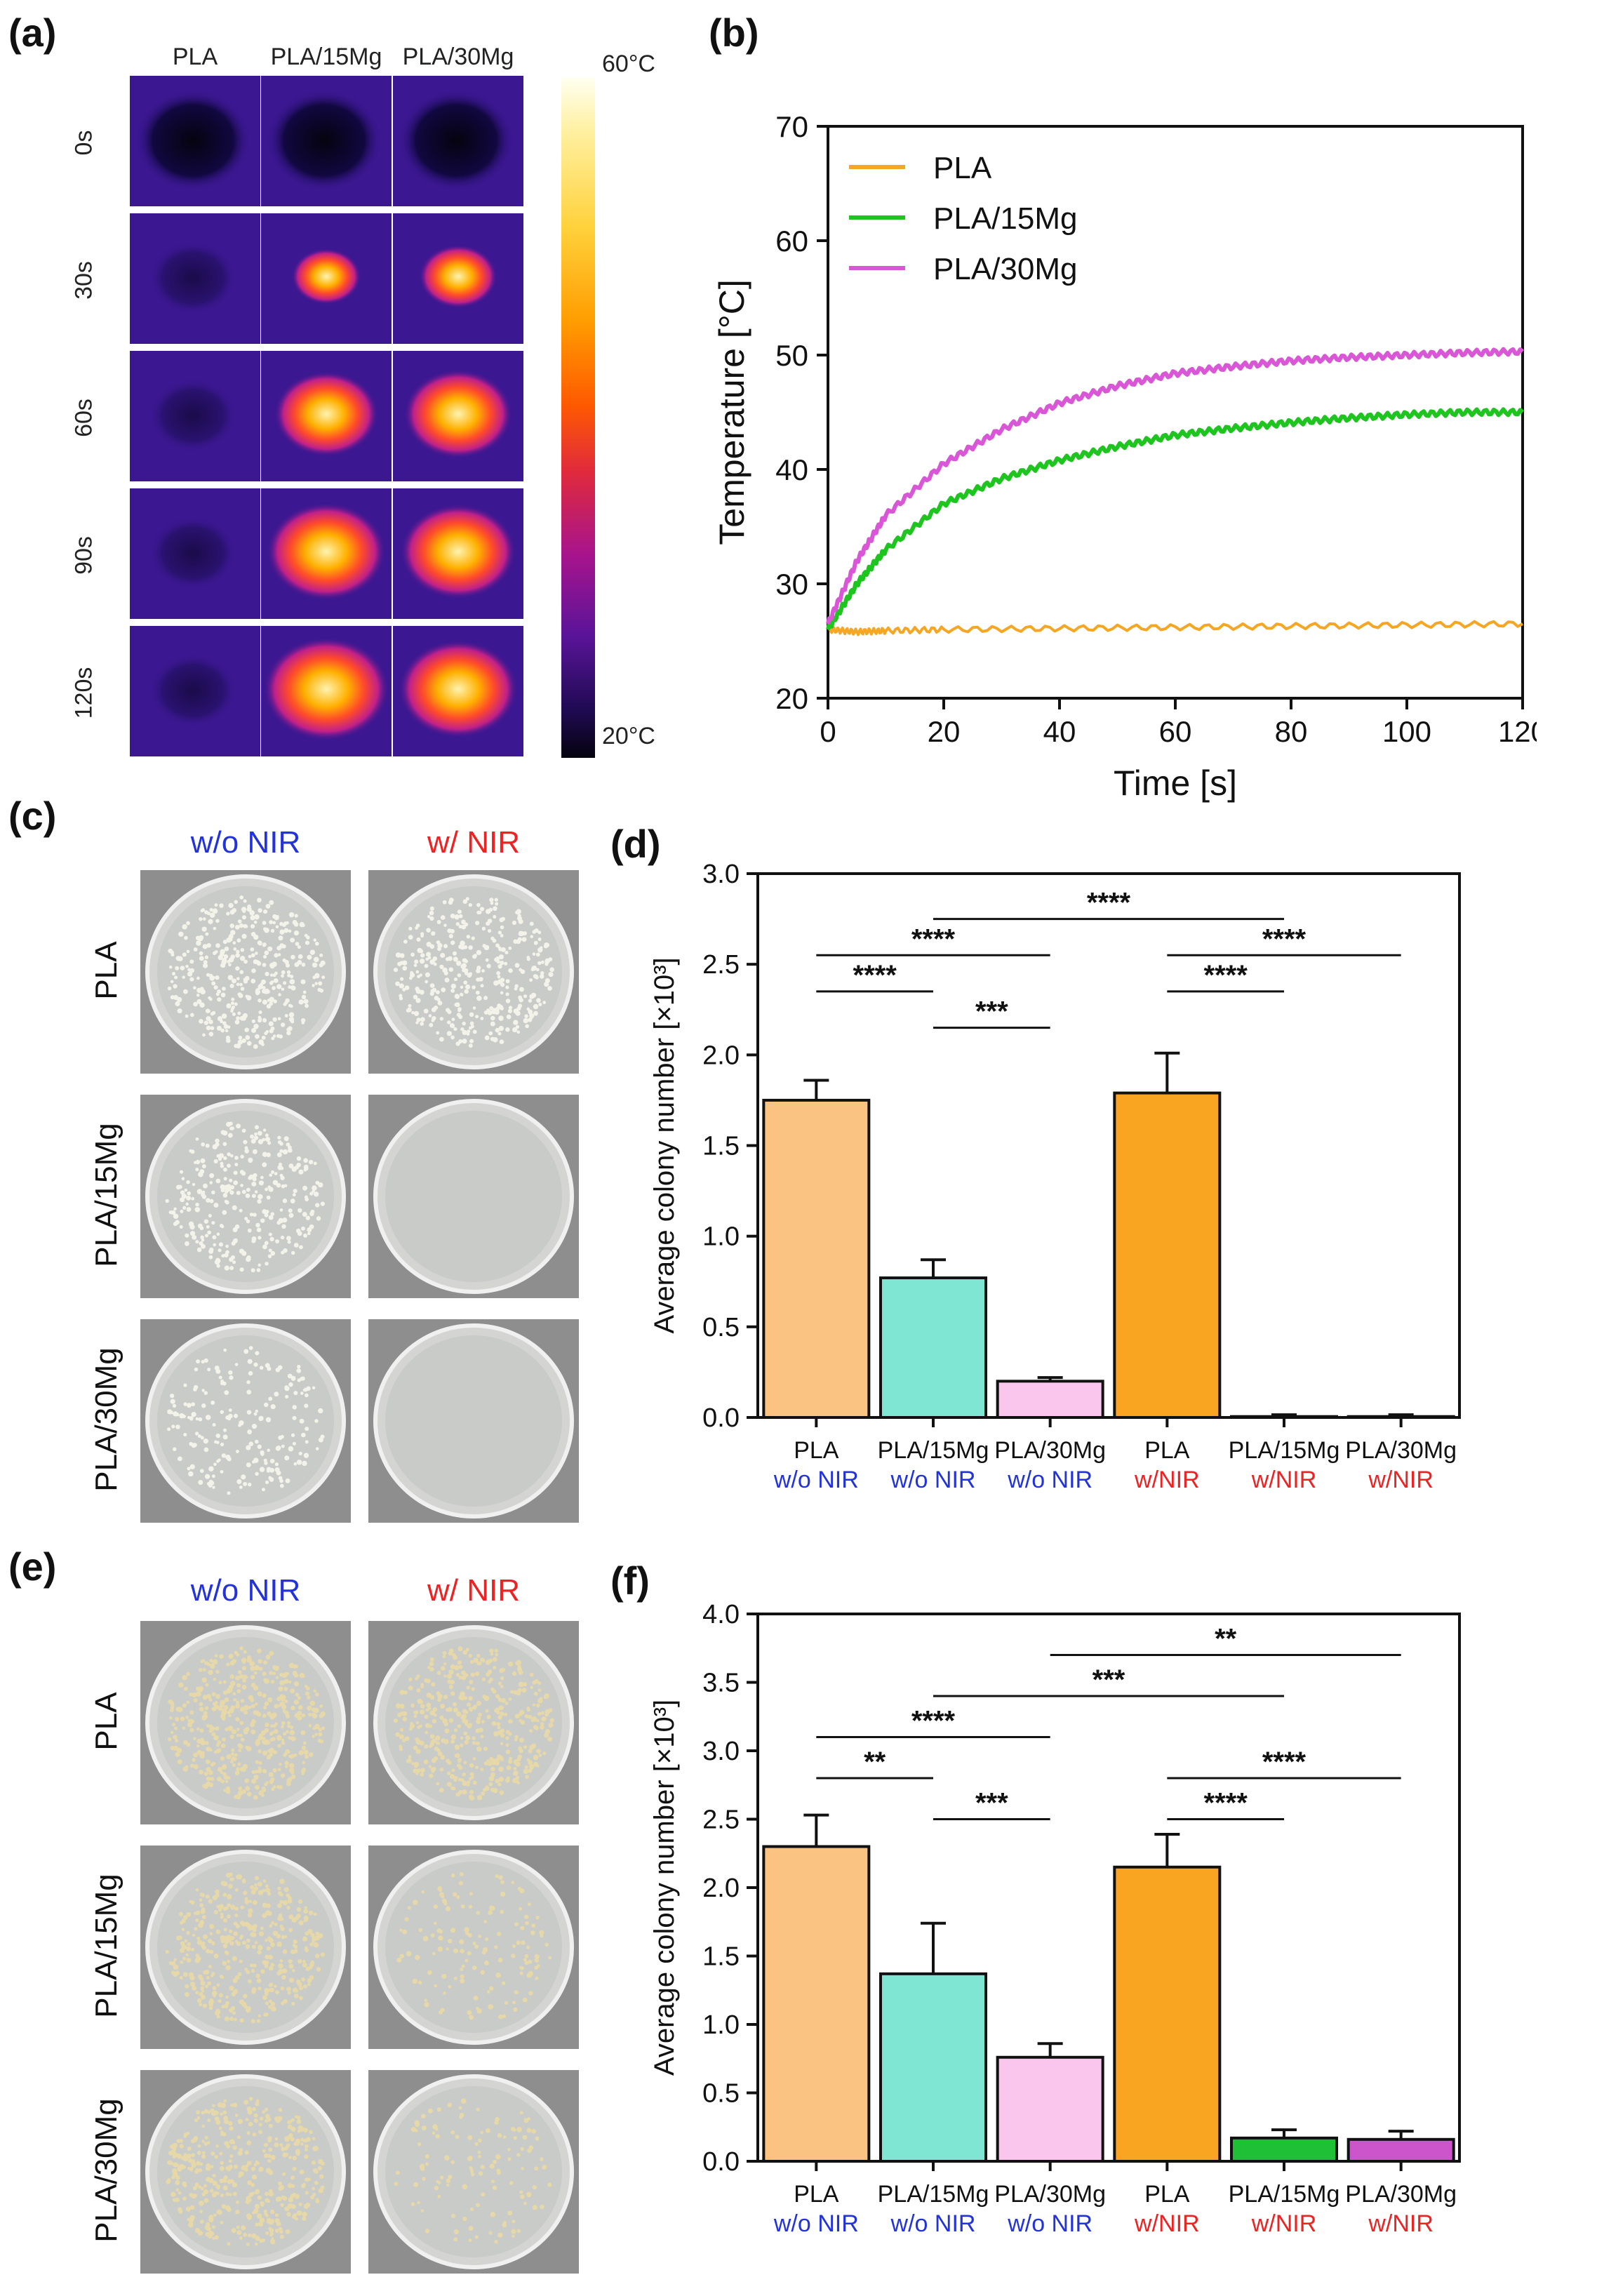 This screenshot has height=2296, width=1597. Describe the element at coordinates (1401, 2194) in the screenshot. I see `x-tick-label: PLA/30Mg` at that location.